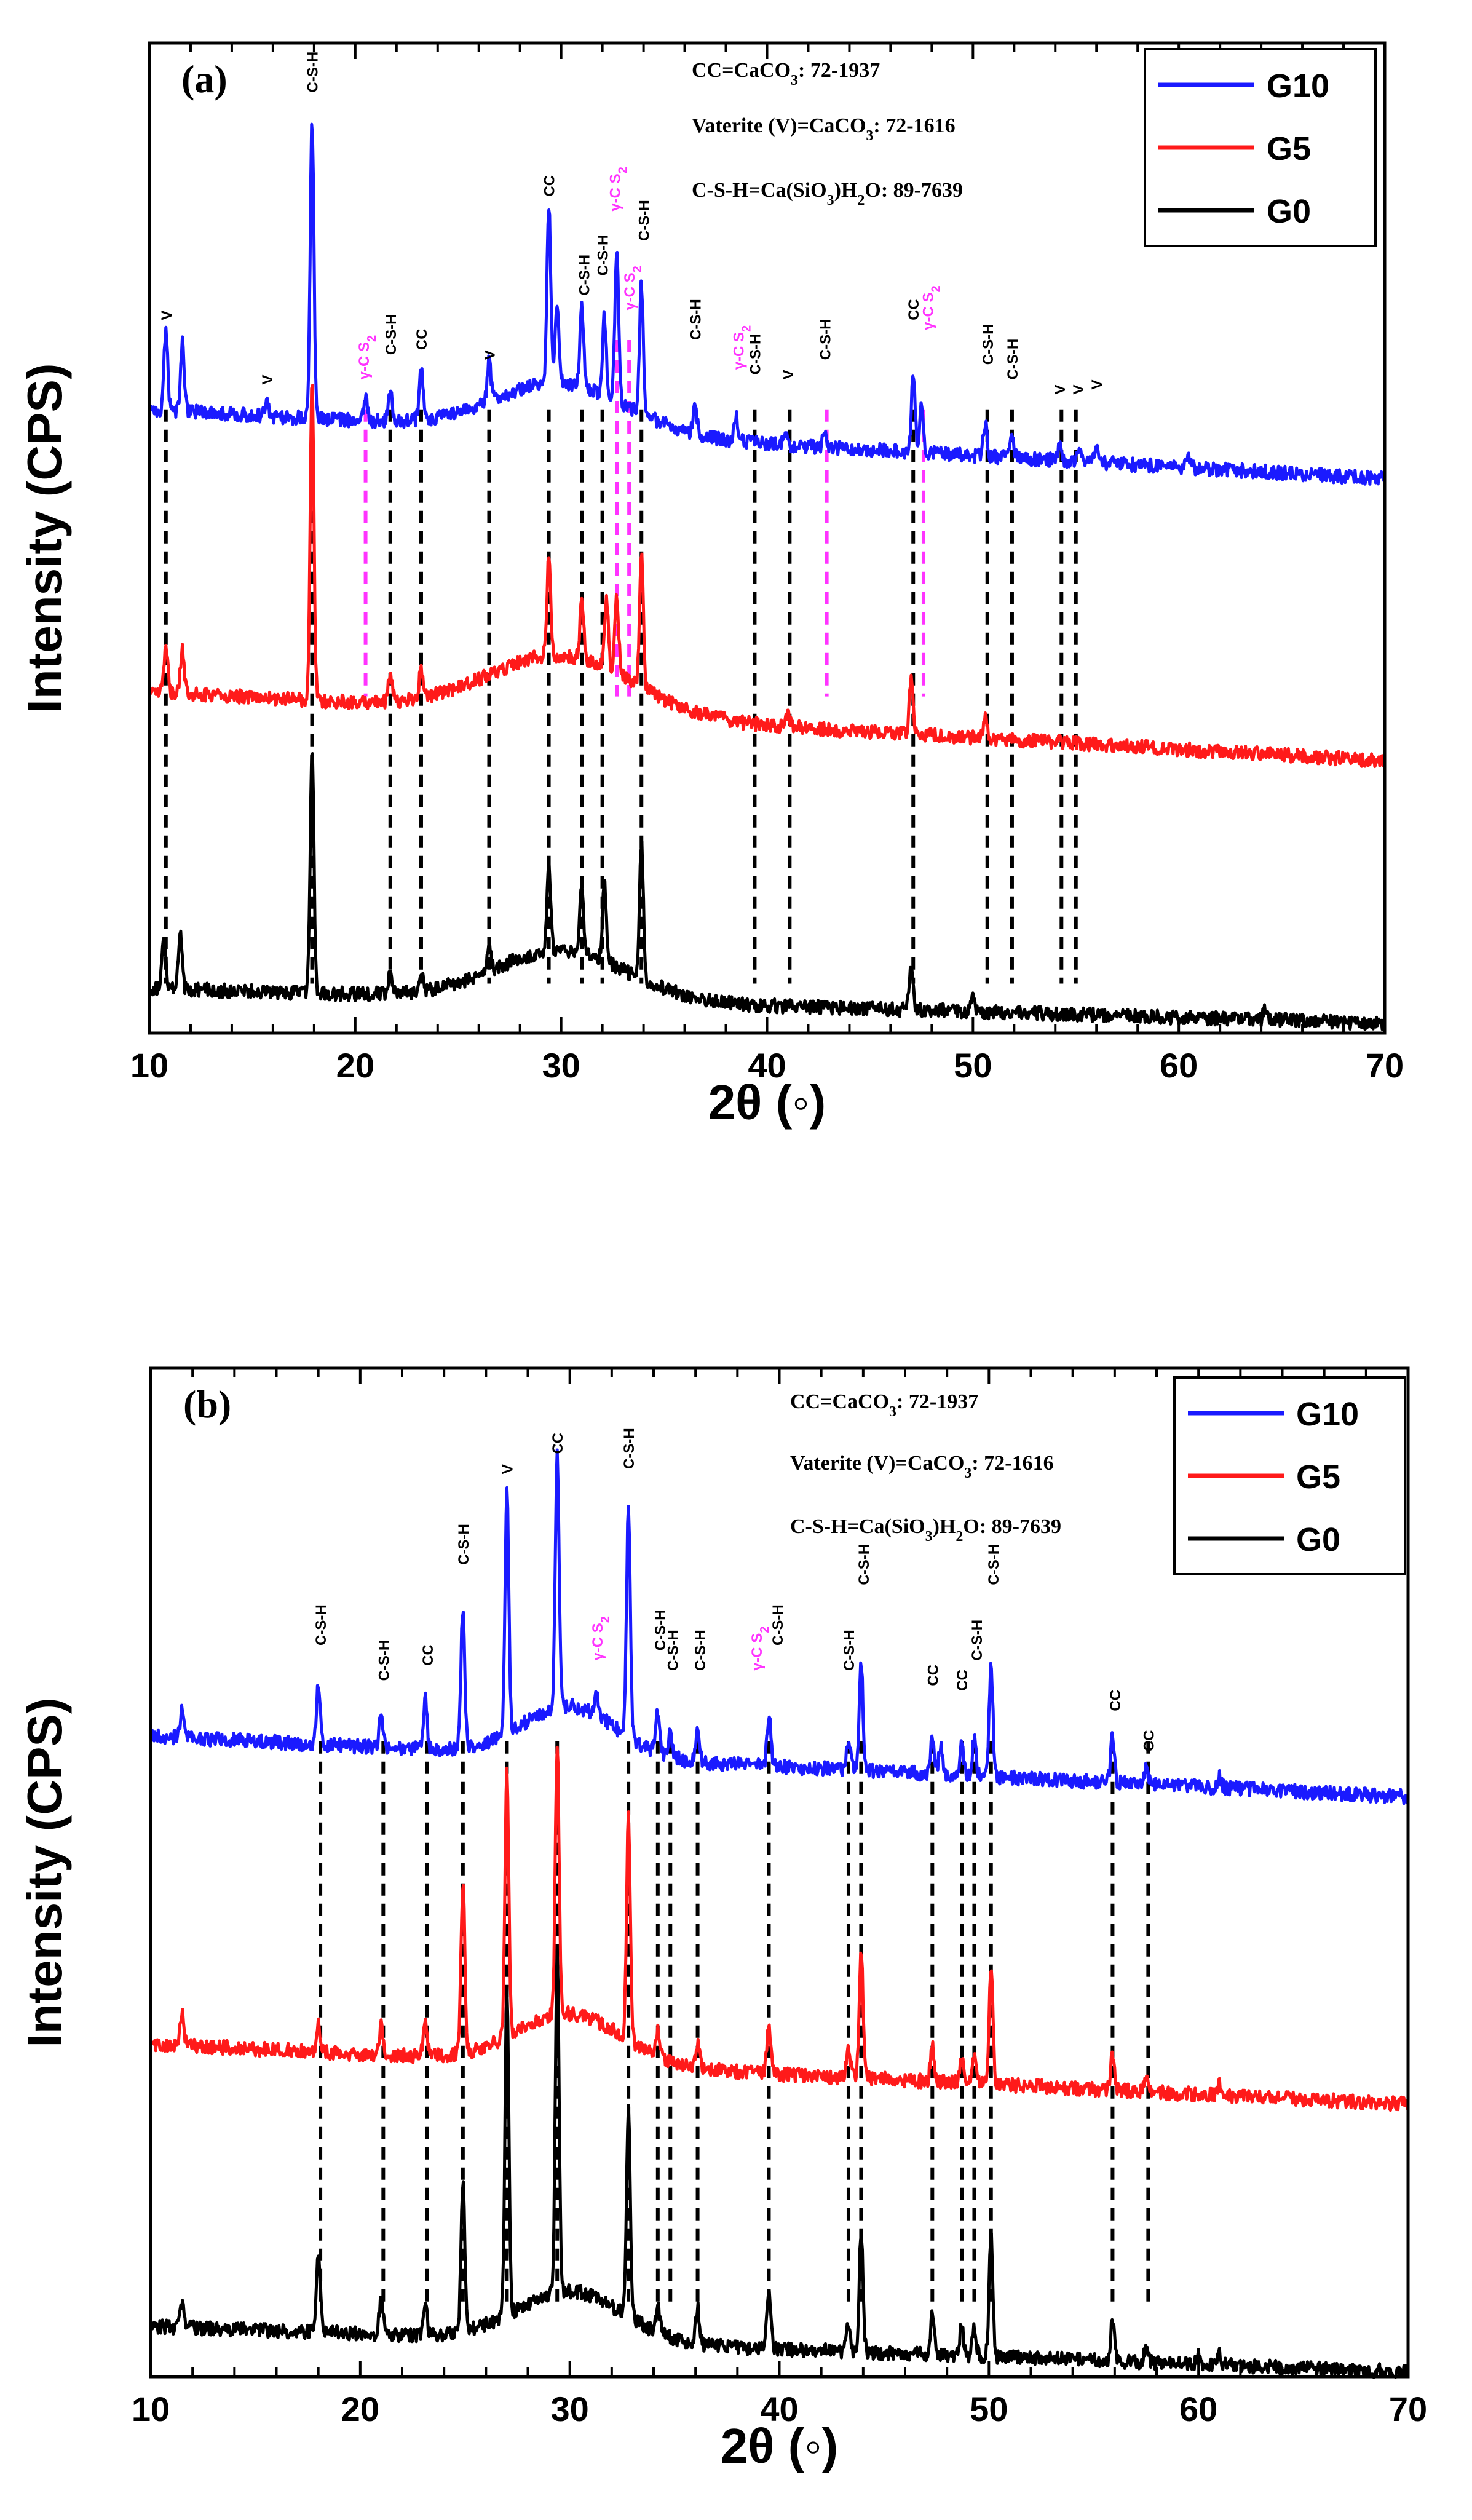 The height and width of the screenshot is (2520, 1472). I want to click on panel-label: (b), so click(207, 1404).